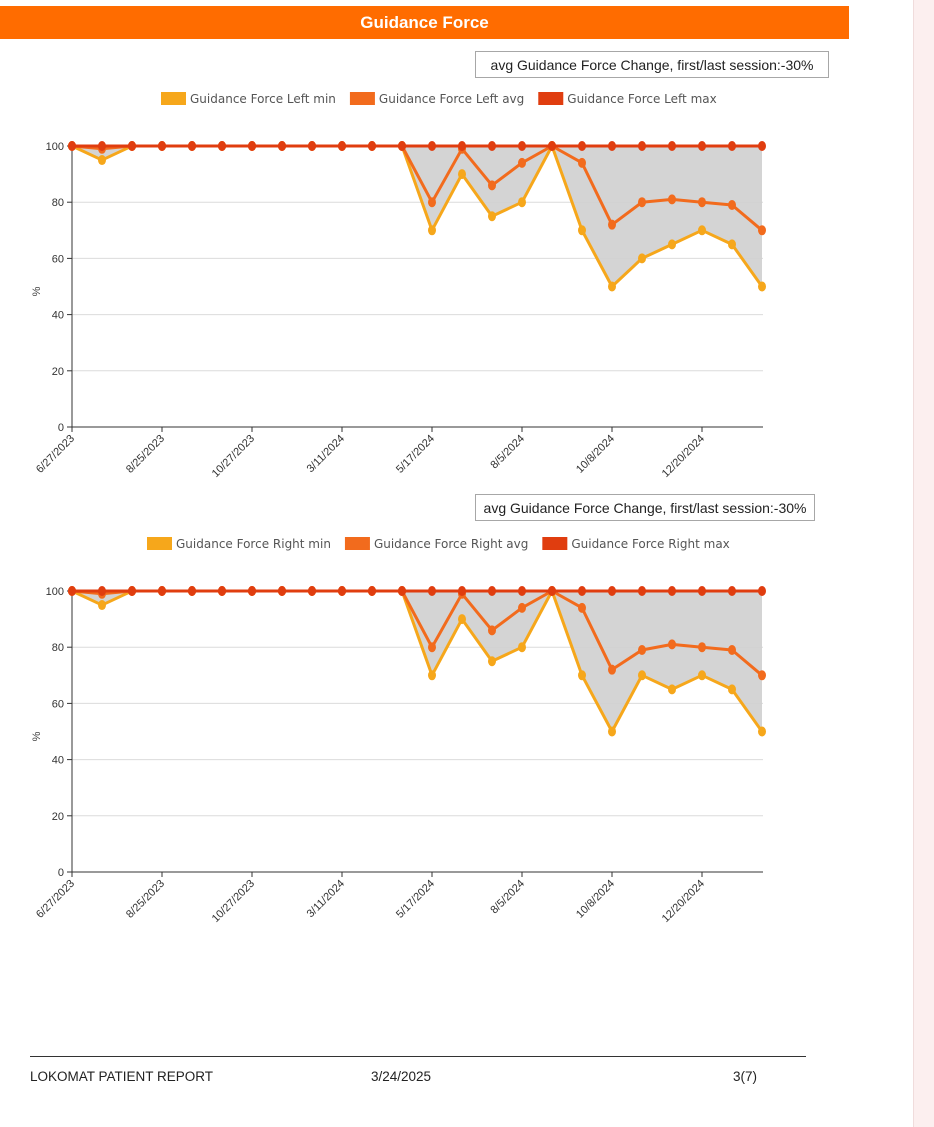 The width and height of the screenshot is (934, 1127). Describe the element at coordinates (58, 648) in the screenshot. I see `y-tick-label-right-80: 80` at that location.